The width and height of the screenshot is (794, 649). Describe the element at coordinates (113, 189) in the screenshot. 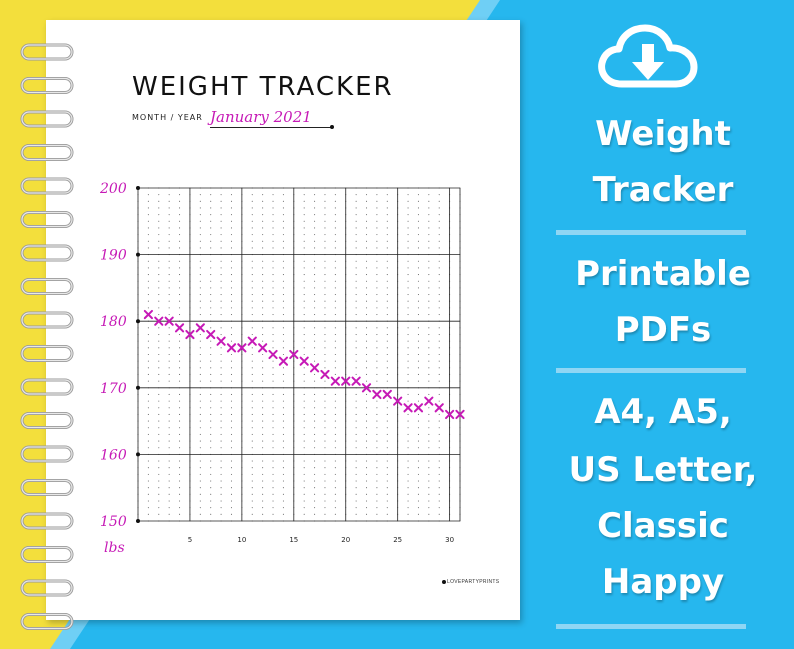

I see `y-tick-label: 200` at that location.